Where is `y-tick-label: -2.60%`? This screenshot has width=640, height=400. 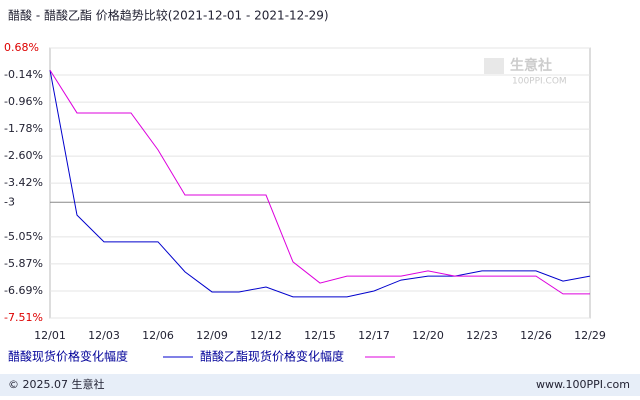
y-tick-label: -2.60% is located at coordinates (23, 155).